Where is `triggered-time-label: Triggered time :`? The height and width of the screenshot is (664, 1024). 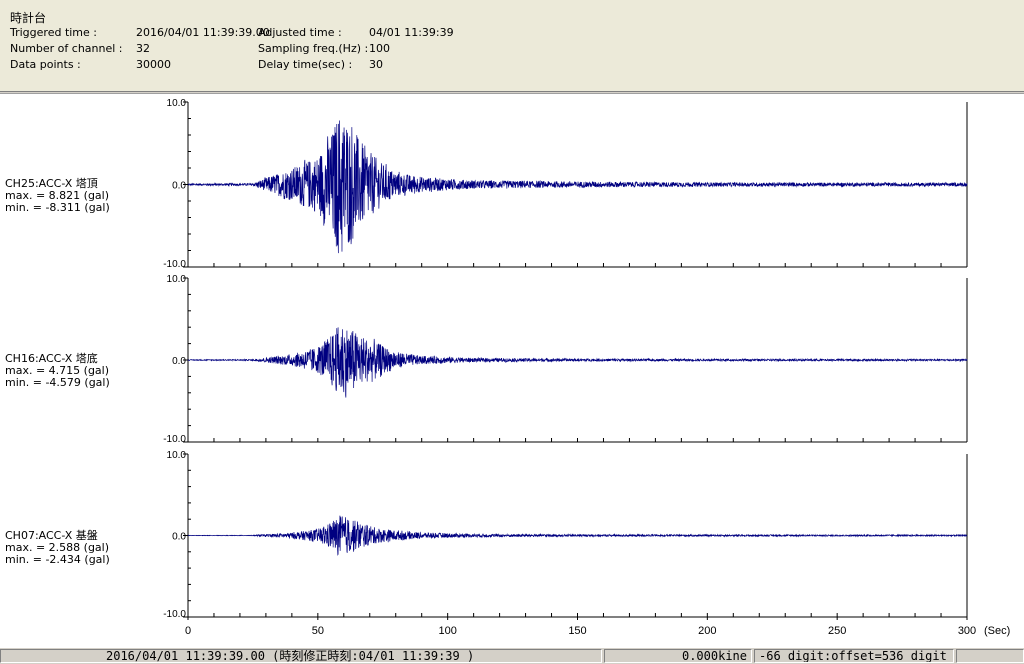 triggered-time-label: Triggered time : is located at coordinates (53, 32).